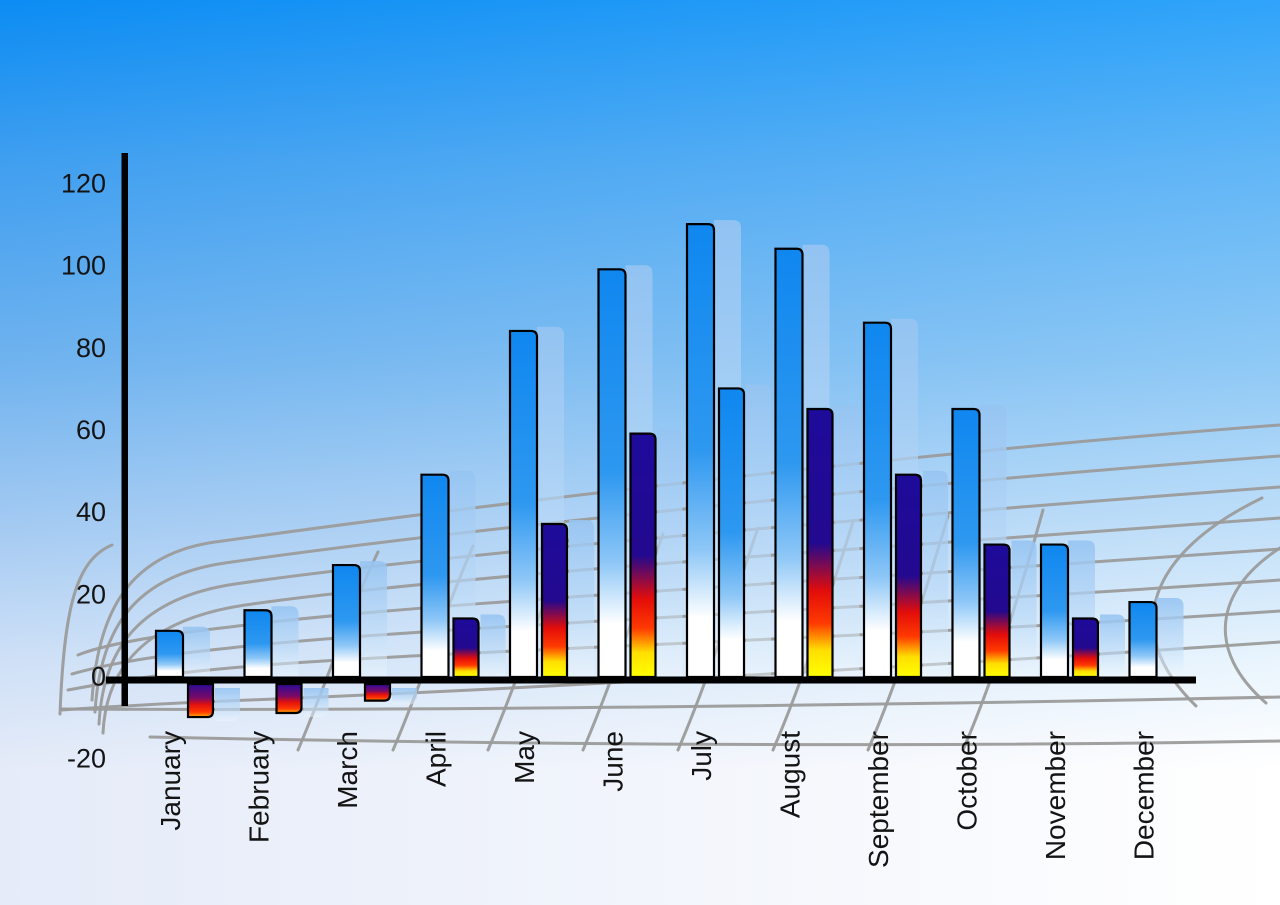  What do you see at coordinates (877, 500) in the screenshot?
I see `bar-series1-september` at bounding box center [877, 500].